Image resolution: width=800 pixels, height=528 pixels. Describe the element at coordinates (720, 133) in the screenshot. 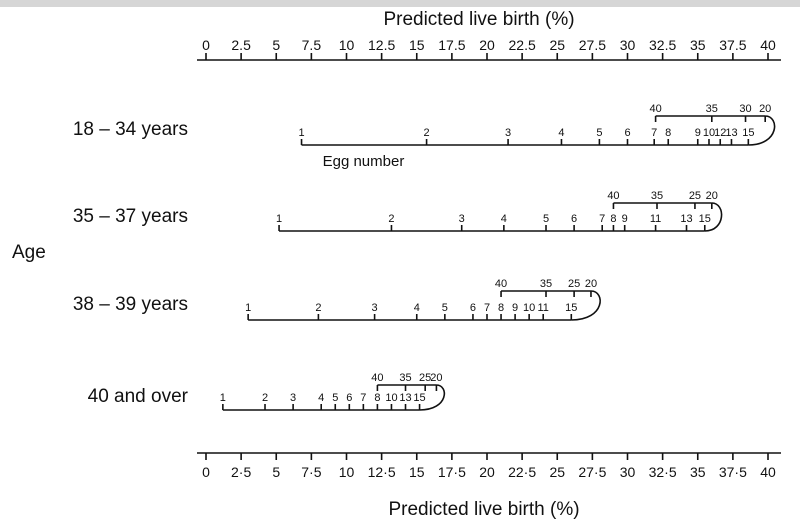

I see `egg-label: 12` at that location.